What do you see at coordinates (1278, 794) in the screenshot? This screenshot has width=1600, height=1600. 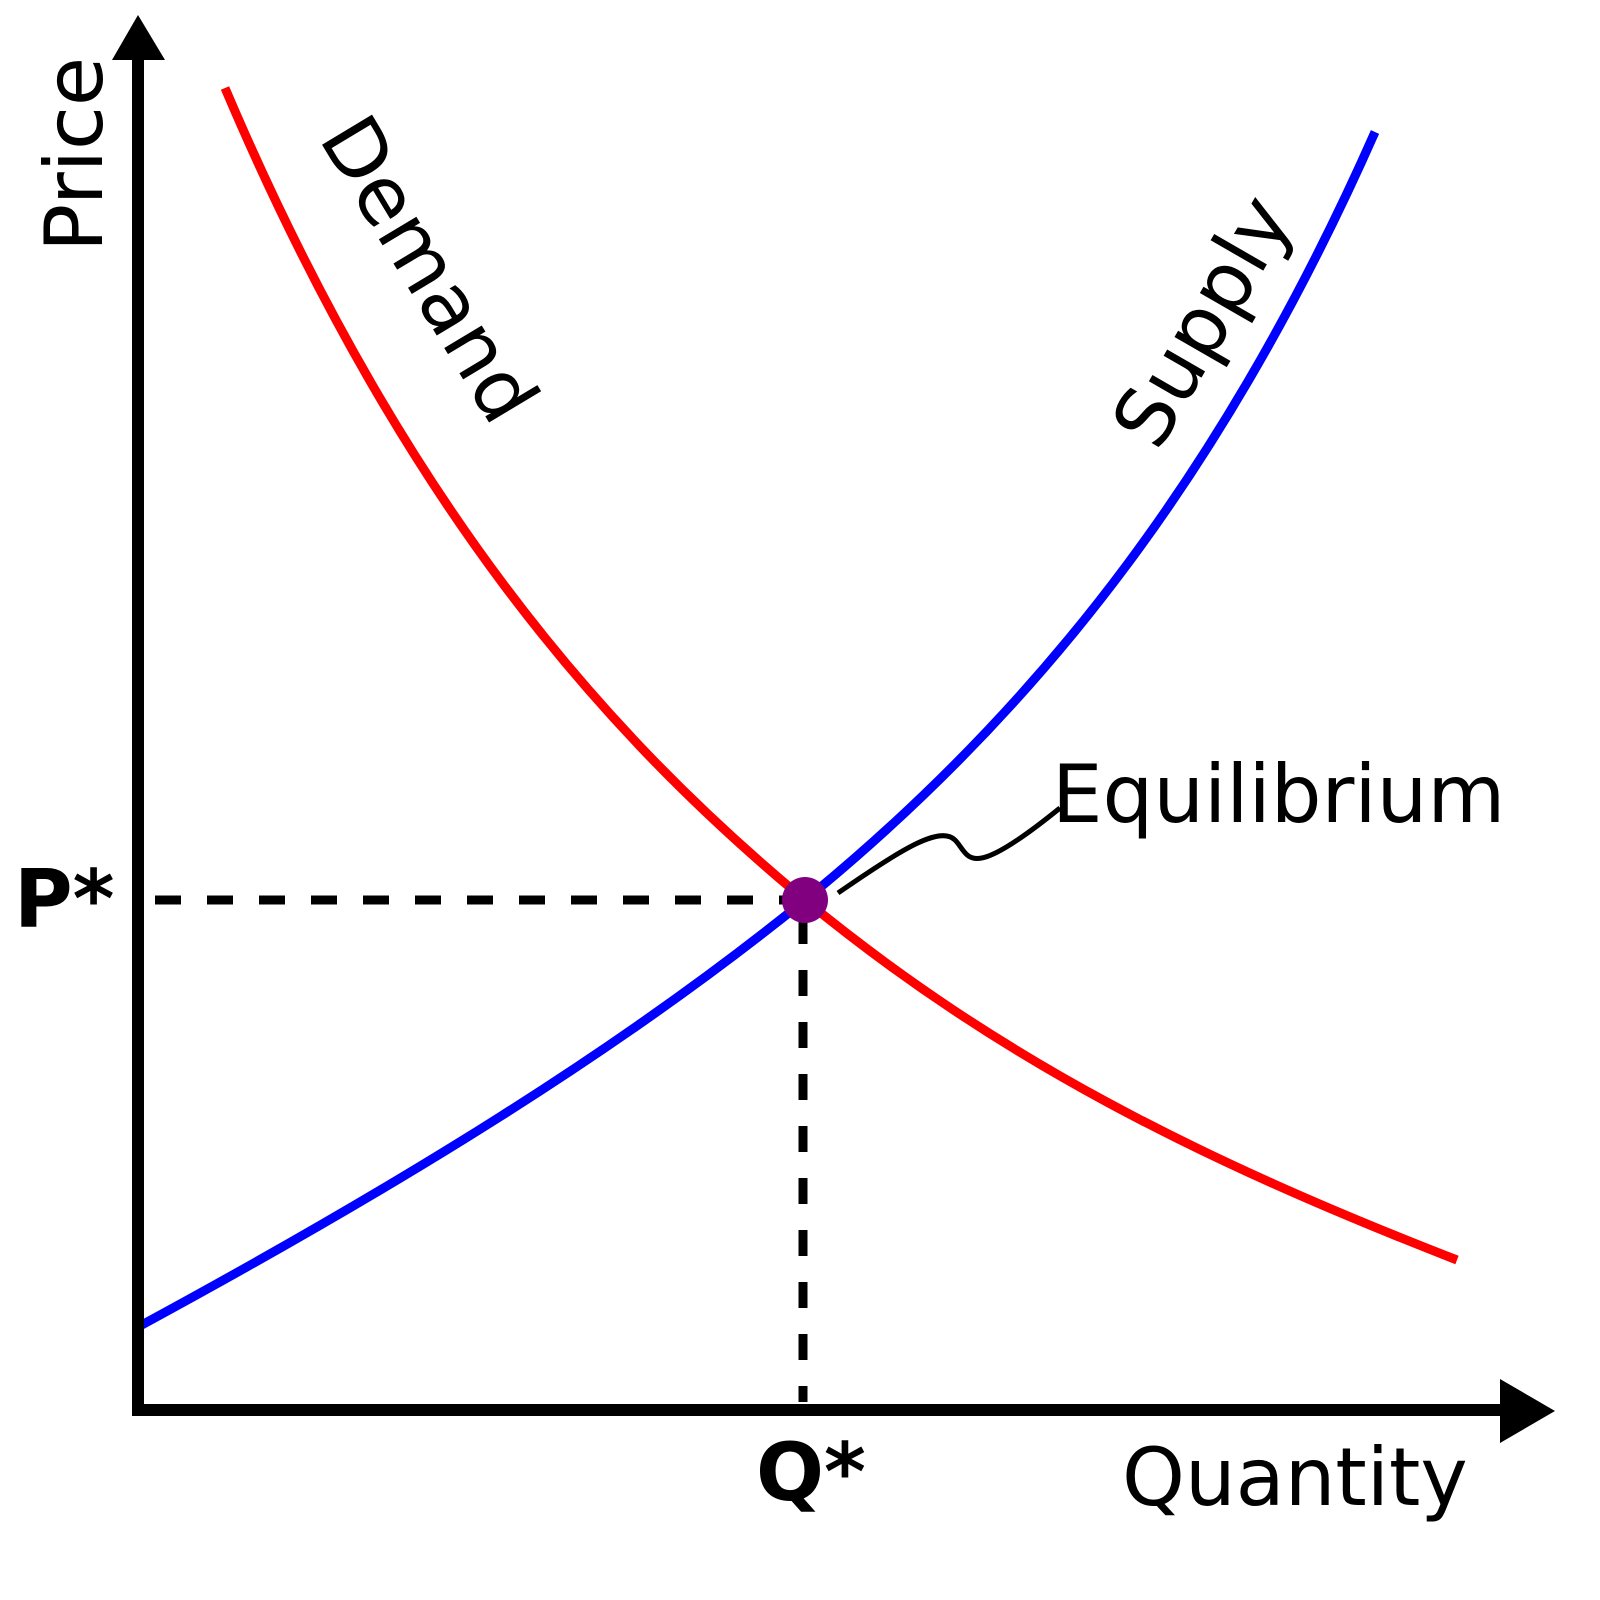 I see `equilibrium-label: Equilibrium` at bounding box center [1278, 794].